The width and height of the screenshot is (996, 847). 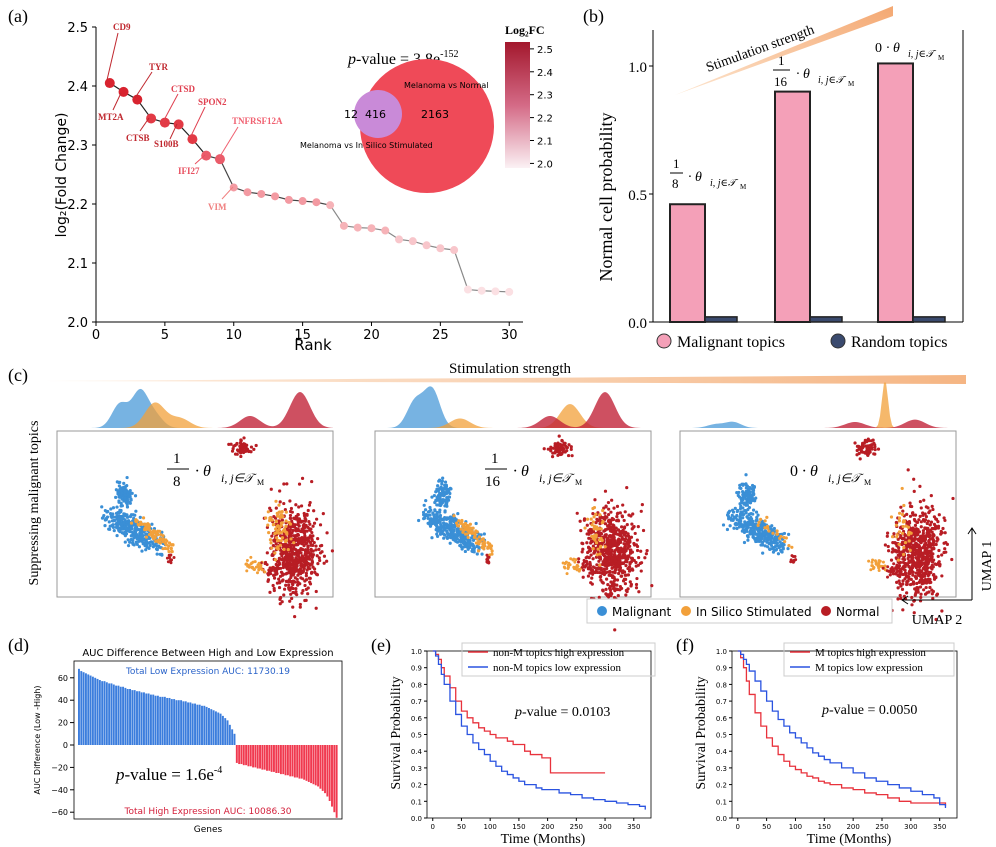 What do you see at coordinates (721, 736) in the screenshot?
I see `km-y-tick-label: 0.5` at bounding box center [721, 736].